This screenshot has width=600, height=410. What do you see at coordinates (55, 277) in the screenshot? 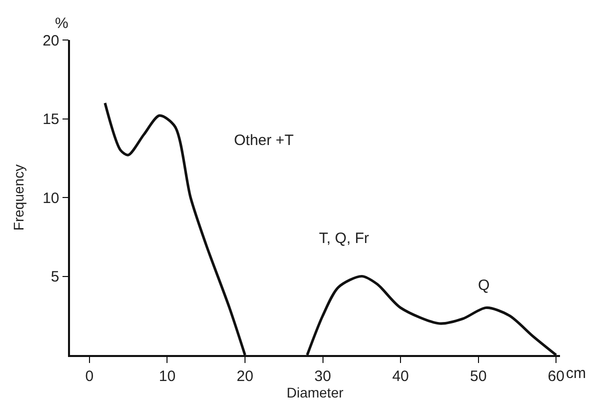
I see `y-tick-label: 5` at bounding box center [55, 277].